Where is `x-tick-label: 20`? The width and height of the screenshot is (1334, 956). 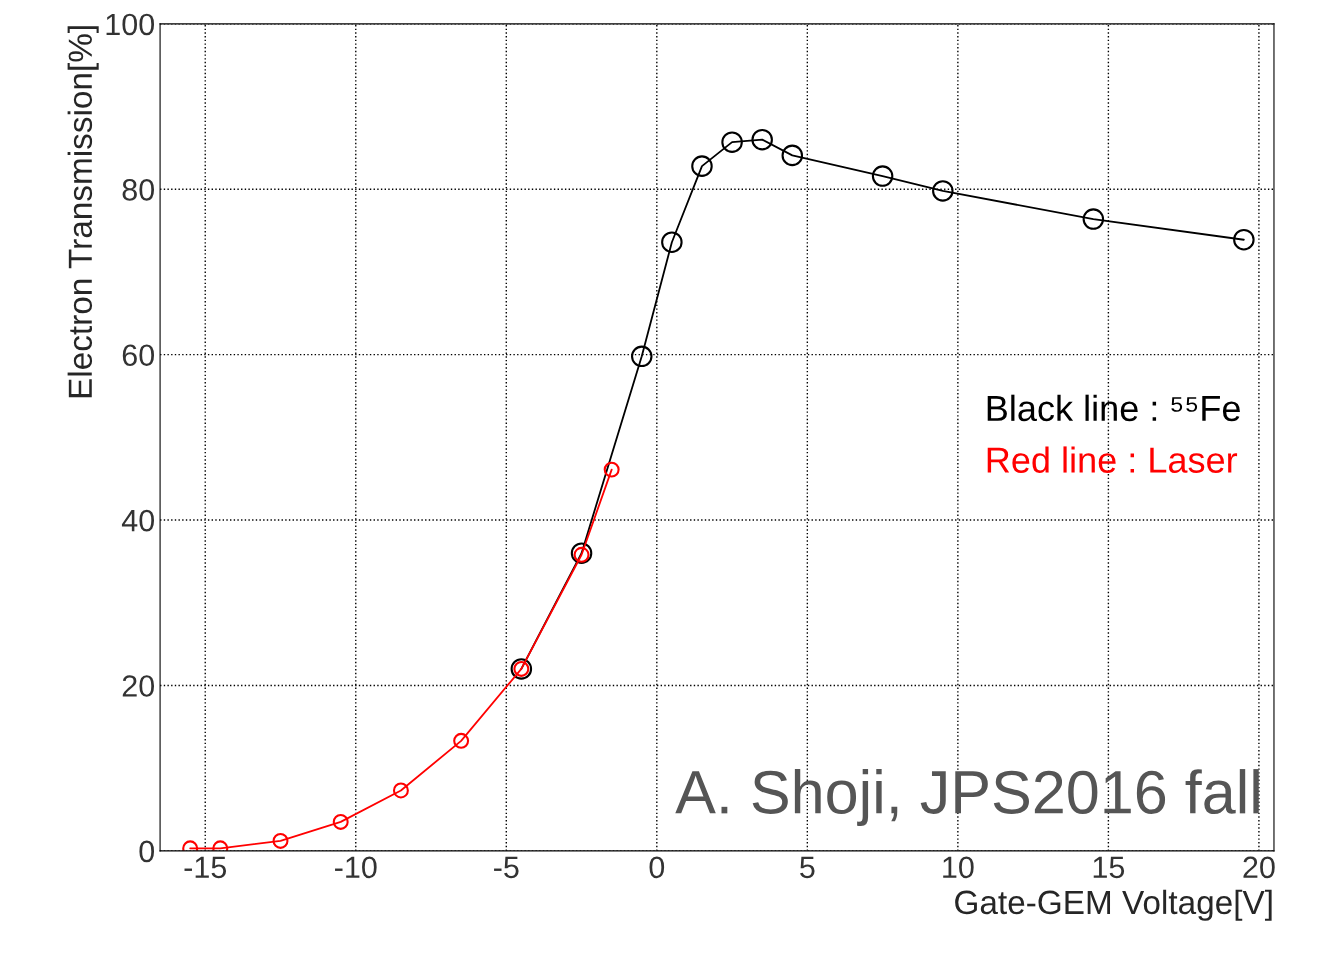 x-tick-label: 20 is located at coordinates (1259, 867).